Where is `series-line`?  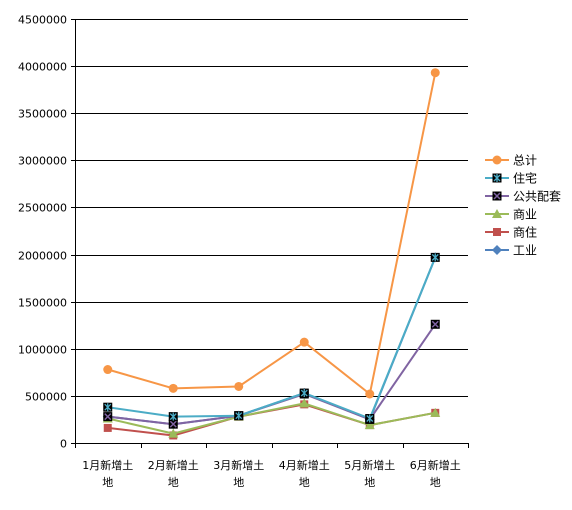 series-line is located at coordinates (271, 418).